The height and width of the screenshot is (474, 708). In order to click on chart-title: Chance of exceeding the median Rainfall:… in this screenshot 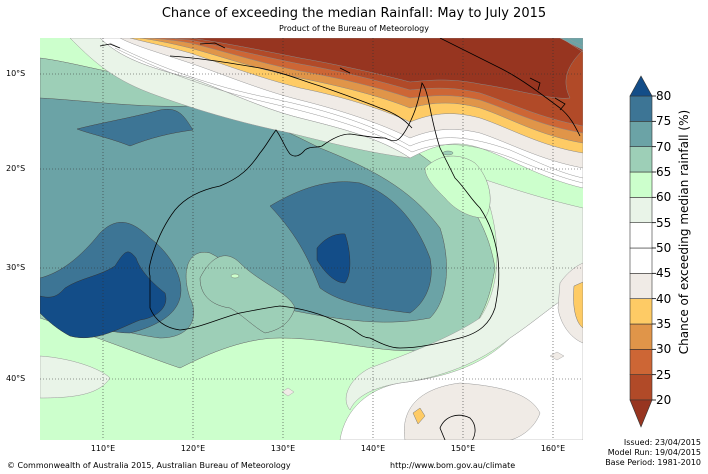, I will do `click(354, 13)`.